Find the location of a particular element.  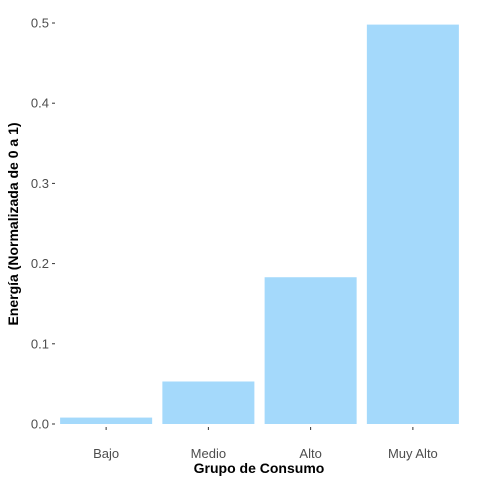

y-tick-label: 0.1 is located at coordinates (40, 343).